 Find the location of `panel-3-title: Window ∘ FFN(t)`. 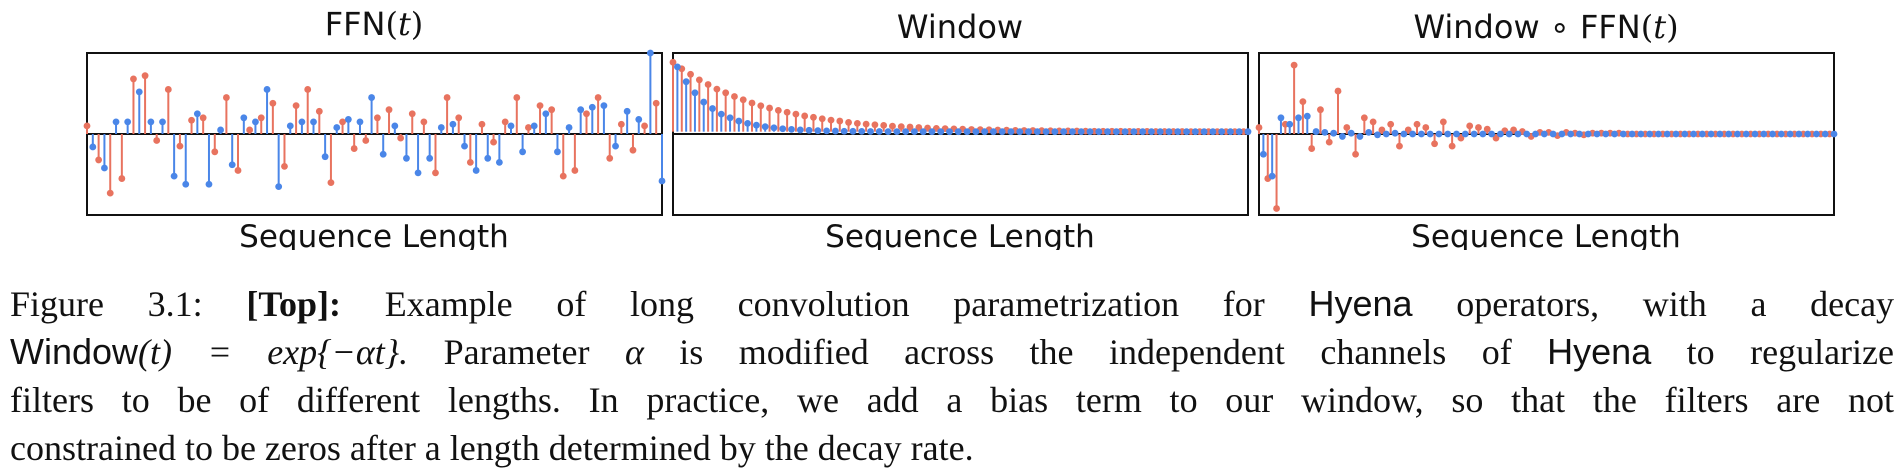

panel-3-title: Window ∘ FFN(t) is located at coordinates (1545, 27).